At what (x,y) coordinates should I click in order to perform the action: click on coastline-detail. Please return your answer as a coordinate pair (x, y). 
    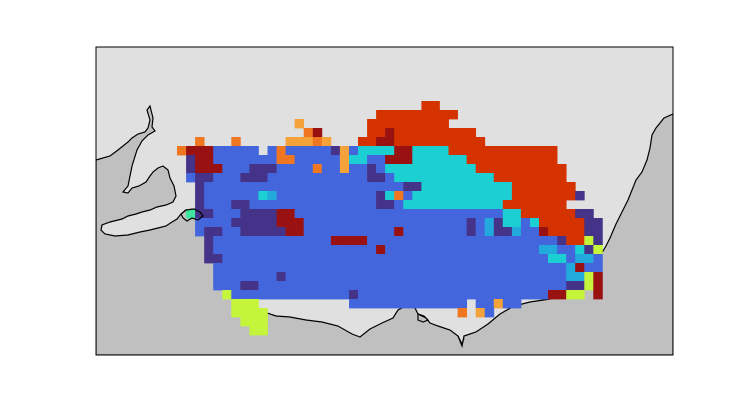
    Looking at the image, I should click on (322, 277).